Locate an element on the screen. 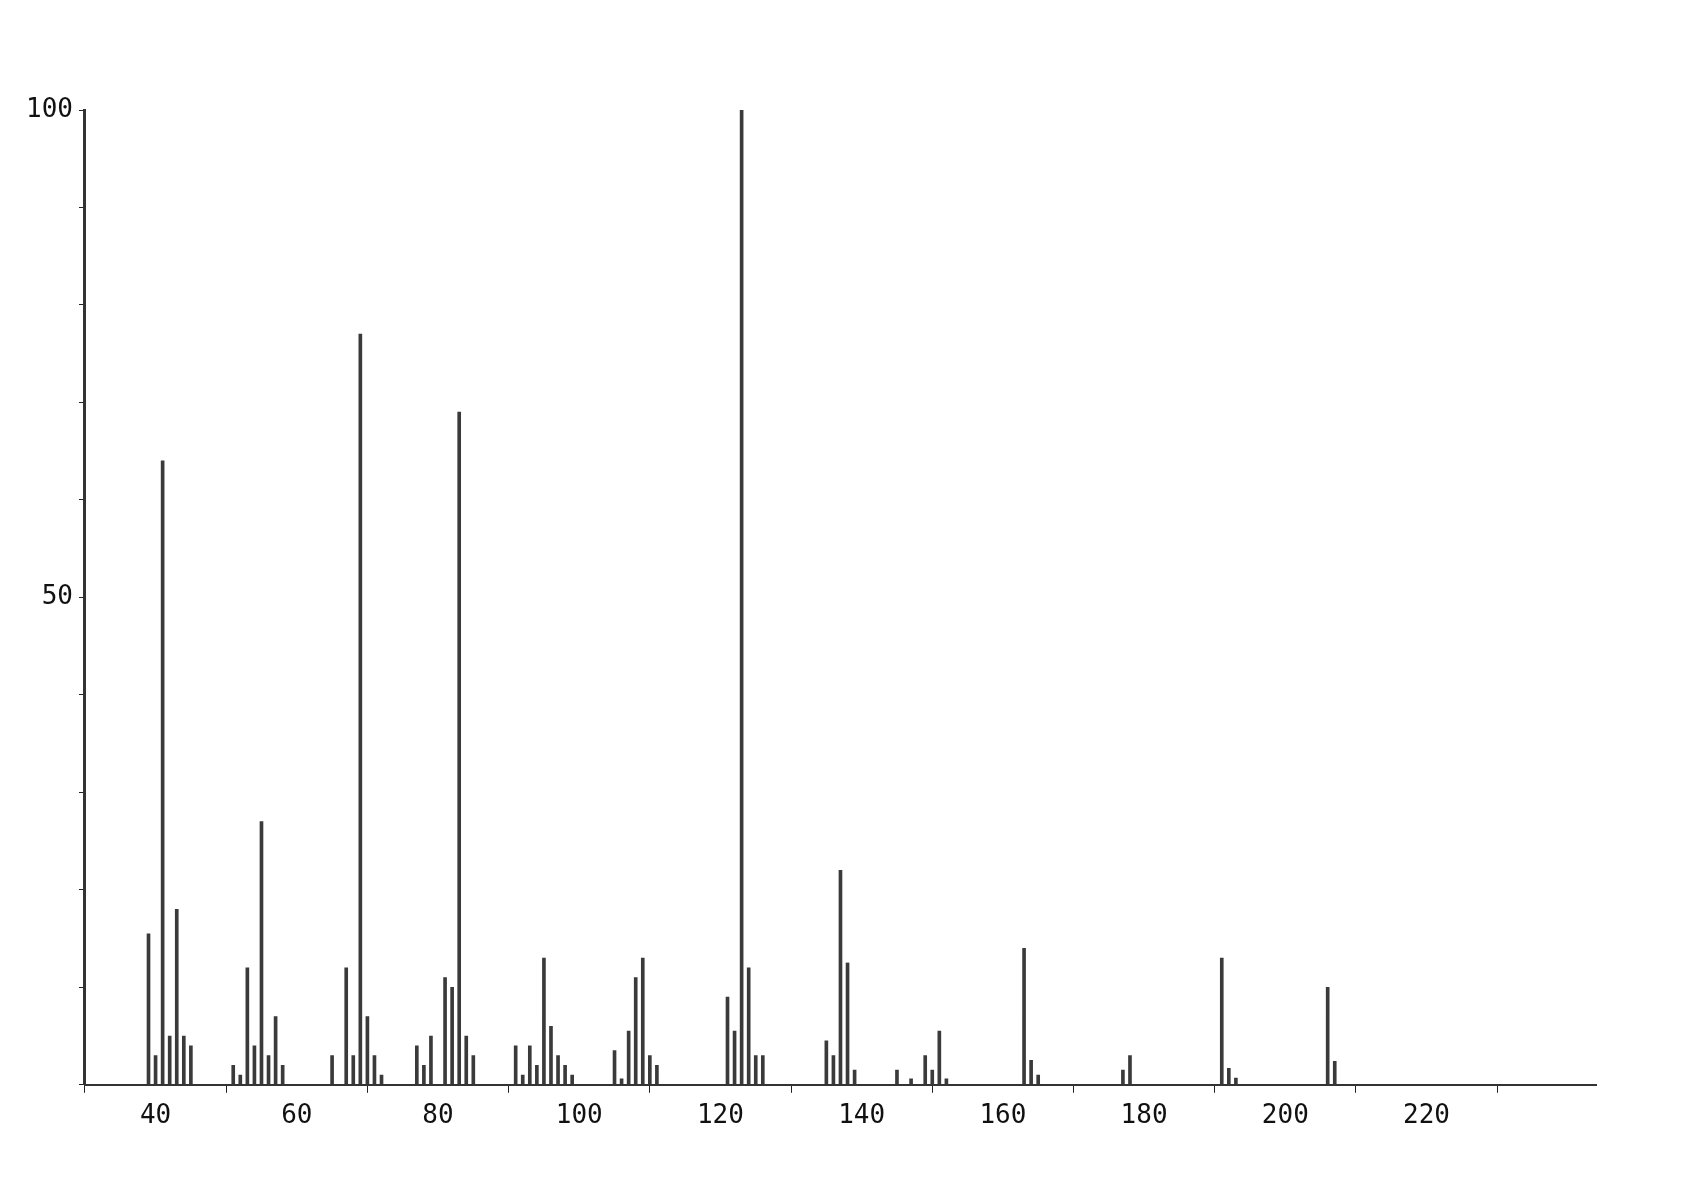  x-tick-label: 100 is located at coordinates (579, 1114).